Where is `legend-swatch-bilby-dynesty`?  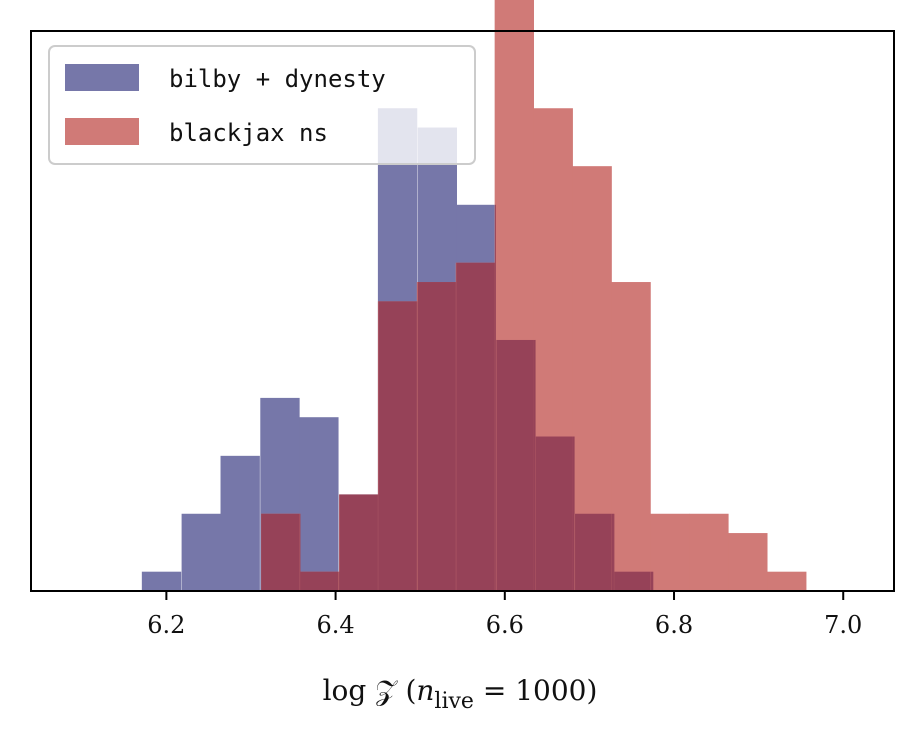 legend-swatch-bilby-dynesty is located at coordinates (102, 77).